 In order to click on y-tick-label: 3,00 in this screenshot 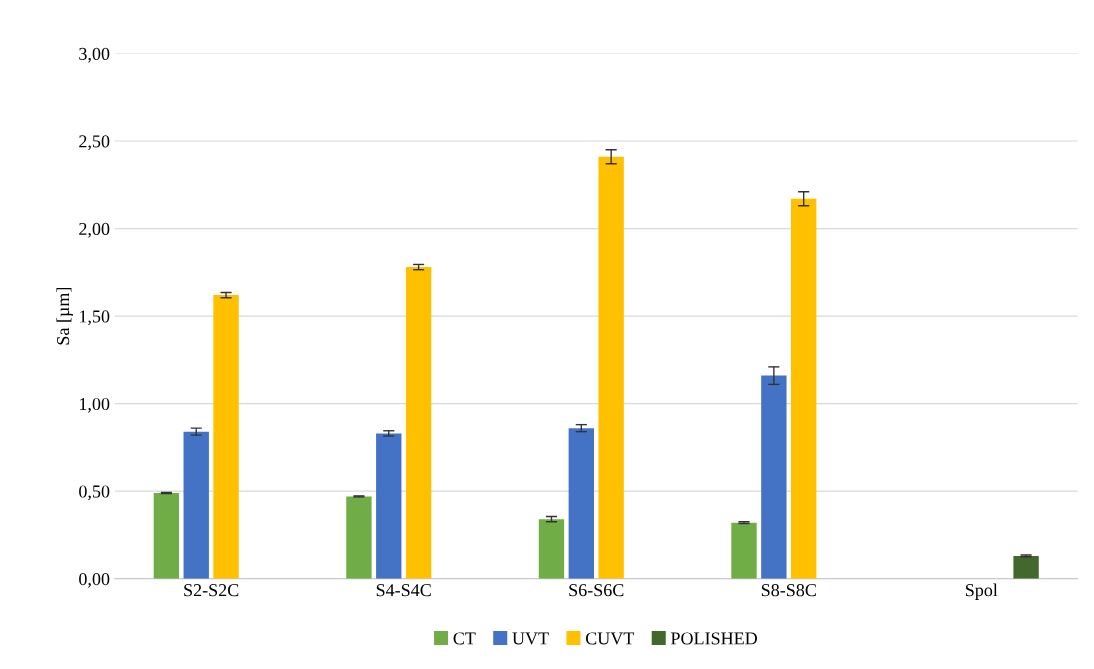, I will do `click(94, 55)`.